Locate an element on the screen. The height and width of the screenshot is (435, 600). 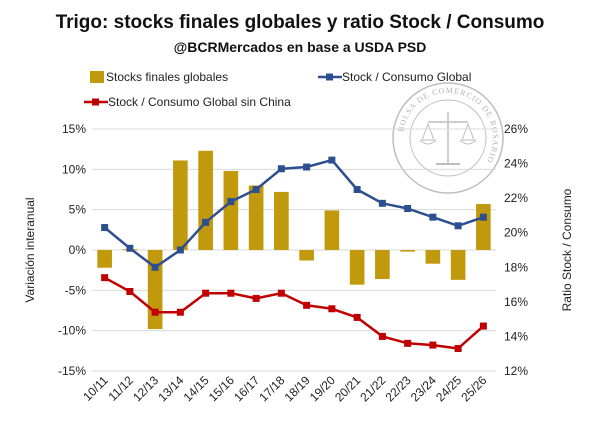
x-tick-label: 23/24 is located at coordinates (423, 388).